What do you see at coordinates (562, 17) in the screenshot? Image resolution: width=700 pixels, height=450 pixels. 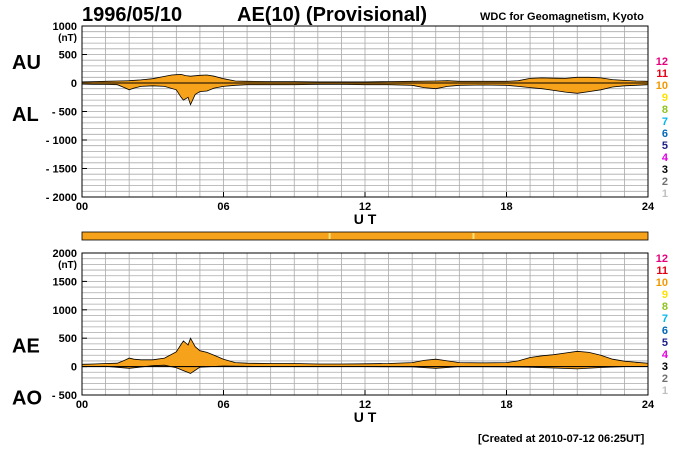 I see `data-source: WDC for Geomagnetism, Kyoto` at bounding box center [562, 17].